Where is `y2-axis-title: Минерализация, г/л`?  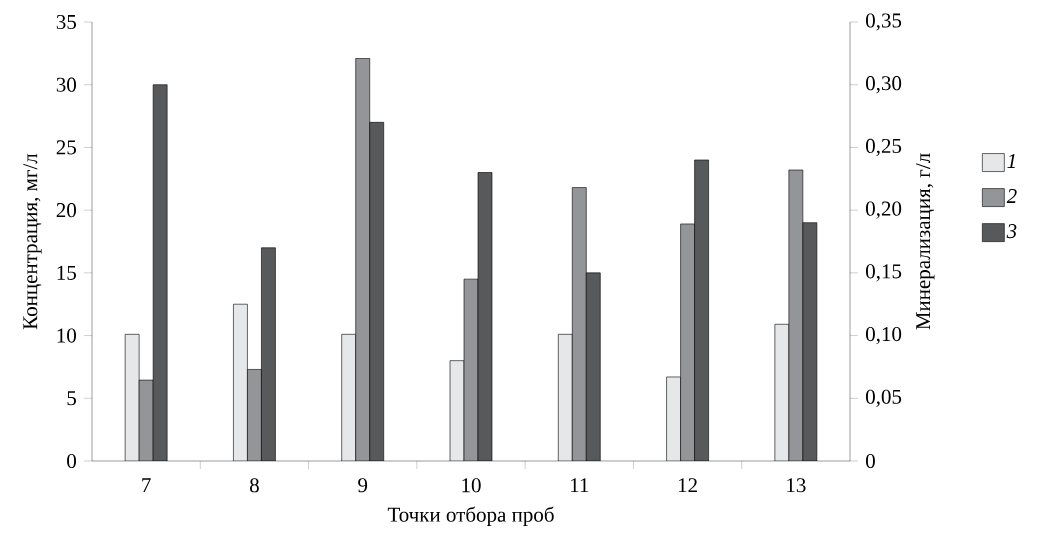 y2-axis-title: Минерализация, г/л is located at coordinates (925, 241).